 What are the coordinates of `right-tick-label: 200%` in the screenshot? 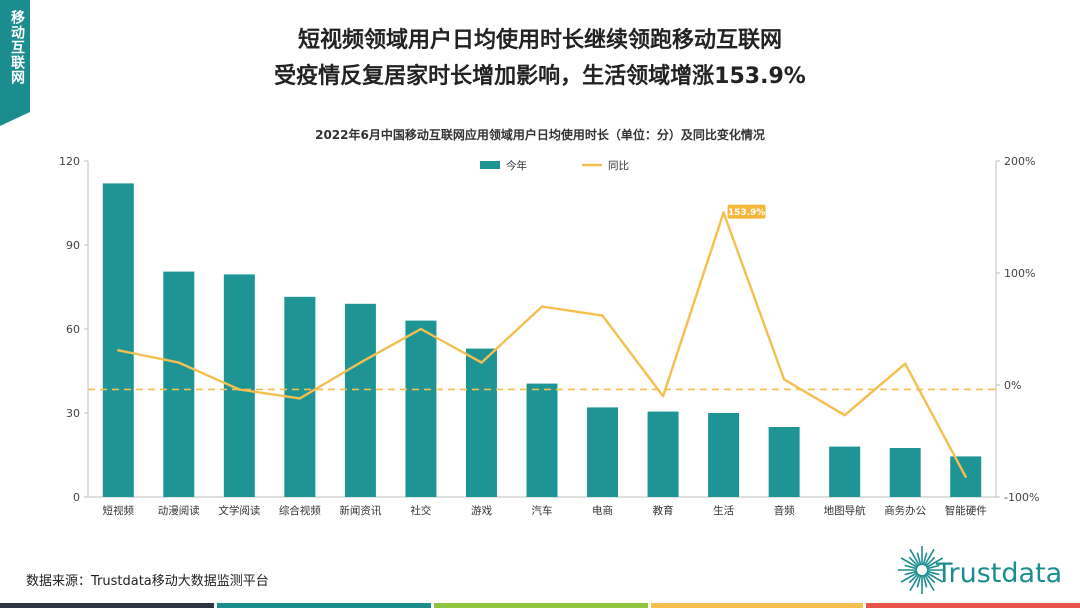 It's located at (1019, 161).